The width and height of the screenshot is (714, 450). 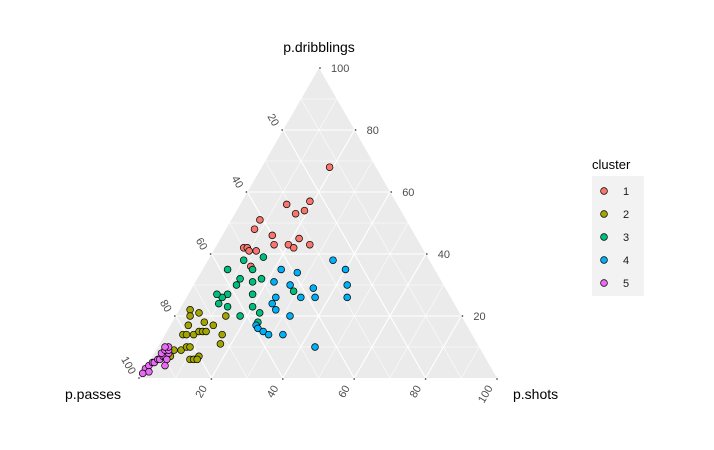 I want to click on data-points, so click(x=244, y=270).